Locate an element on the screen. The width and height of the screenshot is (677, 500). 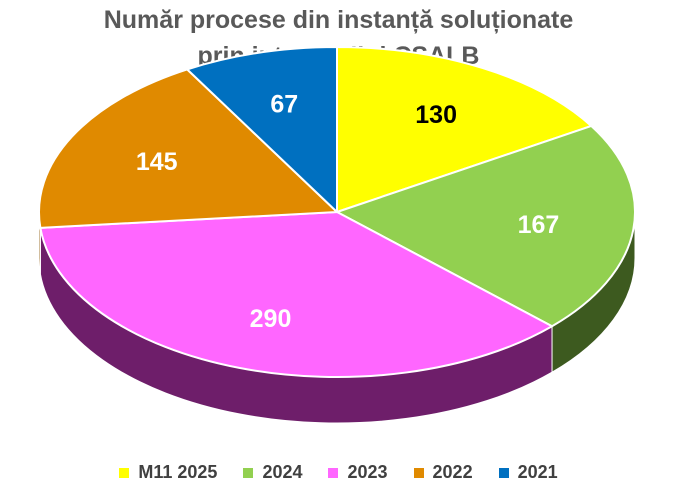
legend-label-2024: 2024 is located at coordinates (282, 472).